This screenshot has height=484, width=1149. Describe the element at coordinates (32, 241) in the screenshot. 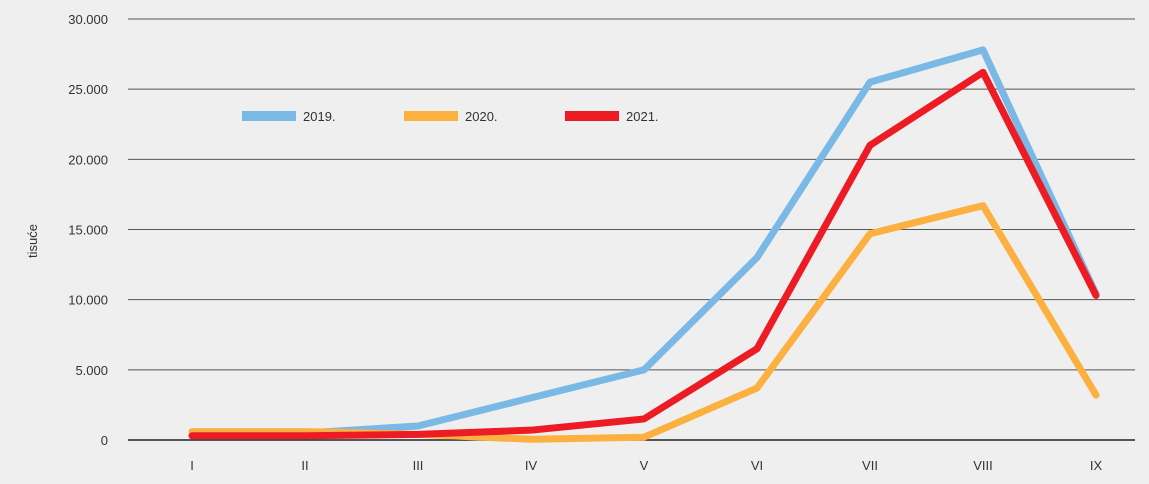

I see `y-axis-title: tisuće` at that location.